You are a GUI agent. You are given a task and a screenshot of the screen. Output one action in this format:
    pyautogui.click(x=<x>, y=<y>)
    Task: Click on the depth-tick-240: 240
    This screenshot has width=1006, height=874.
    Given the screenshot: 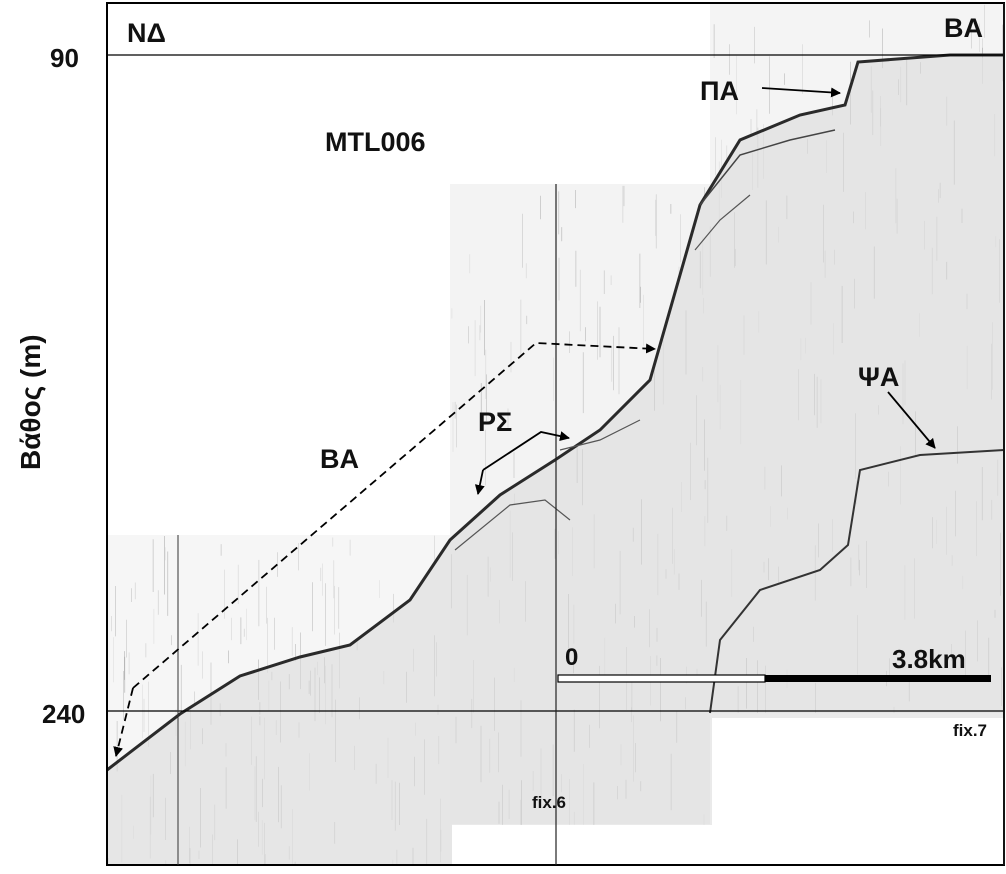 What is the action you would take?
    pyautogui.click(x=63, y=714)
    